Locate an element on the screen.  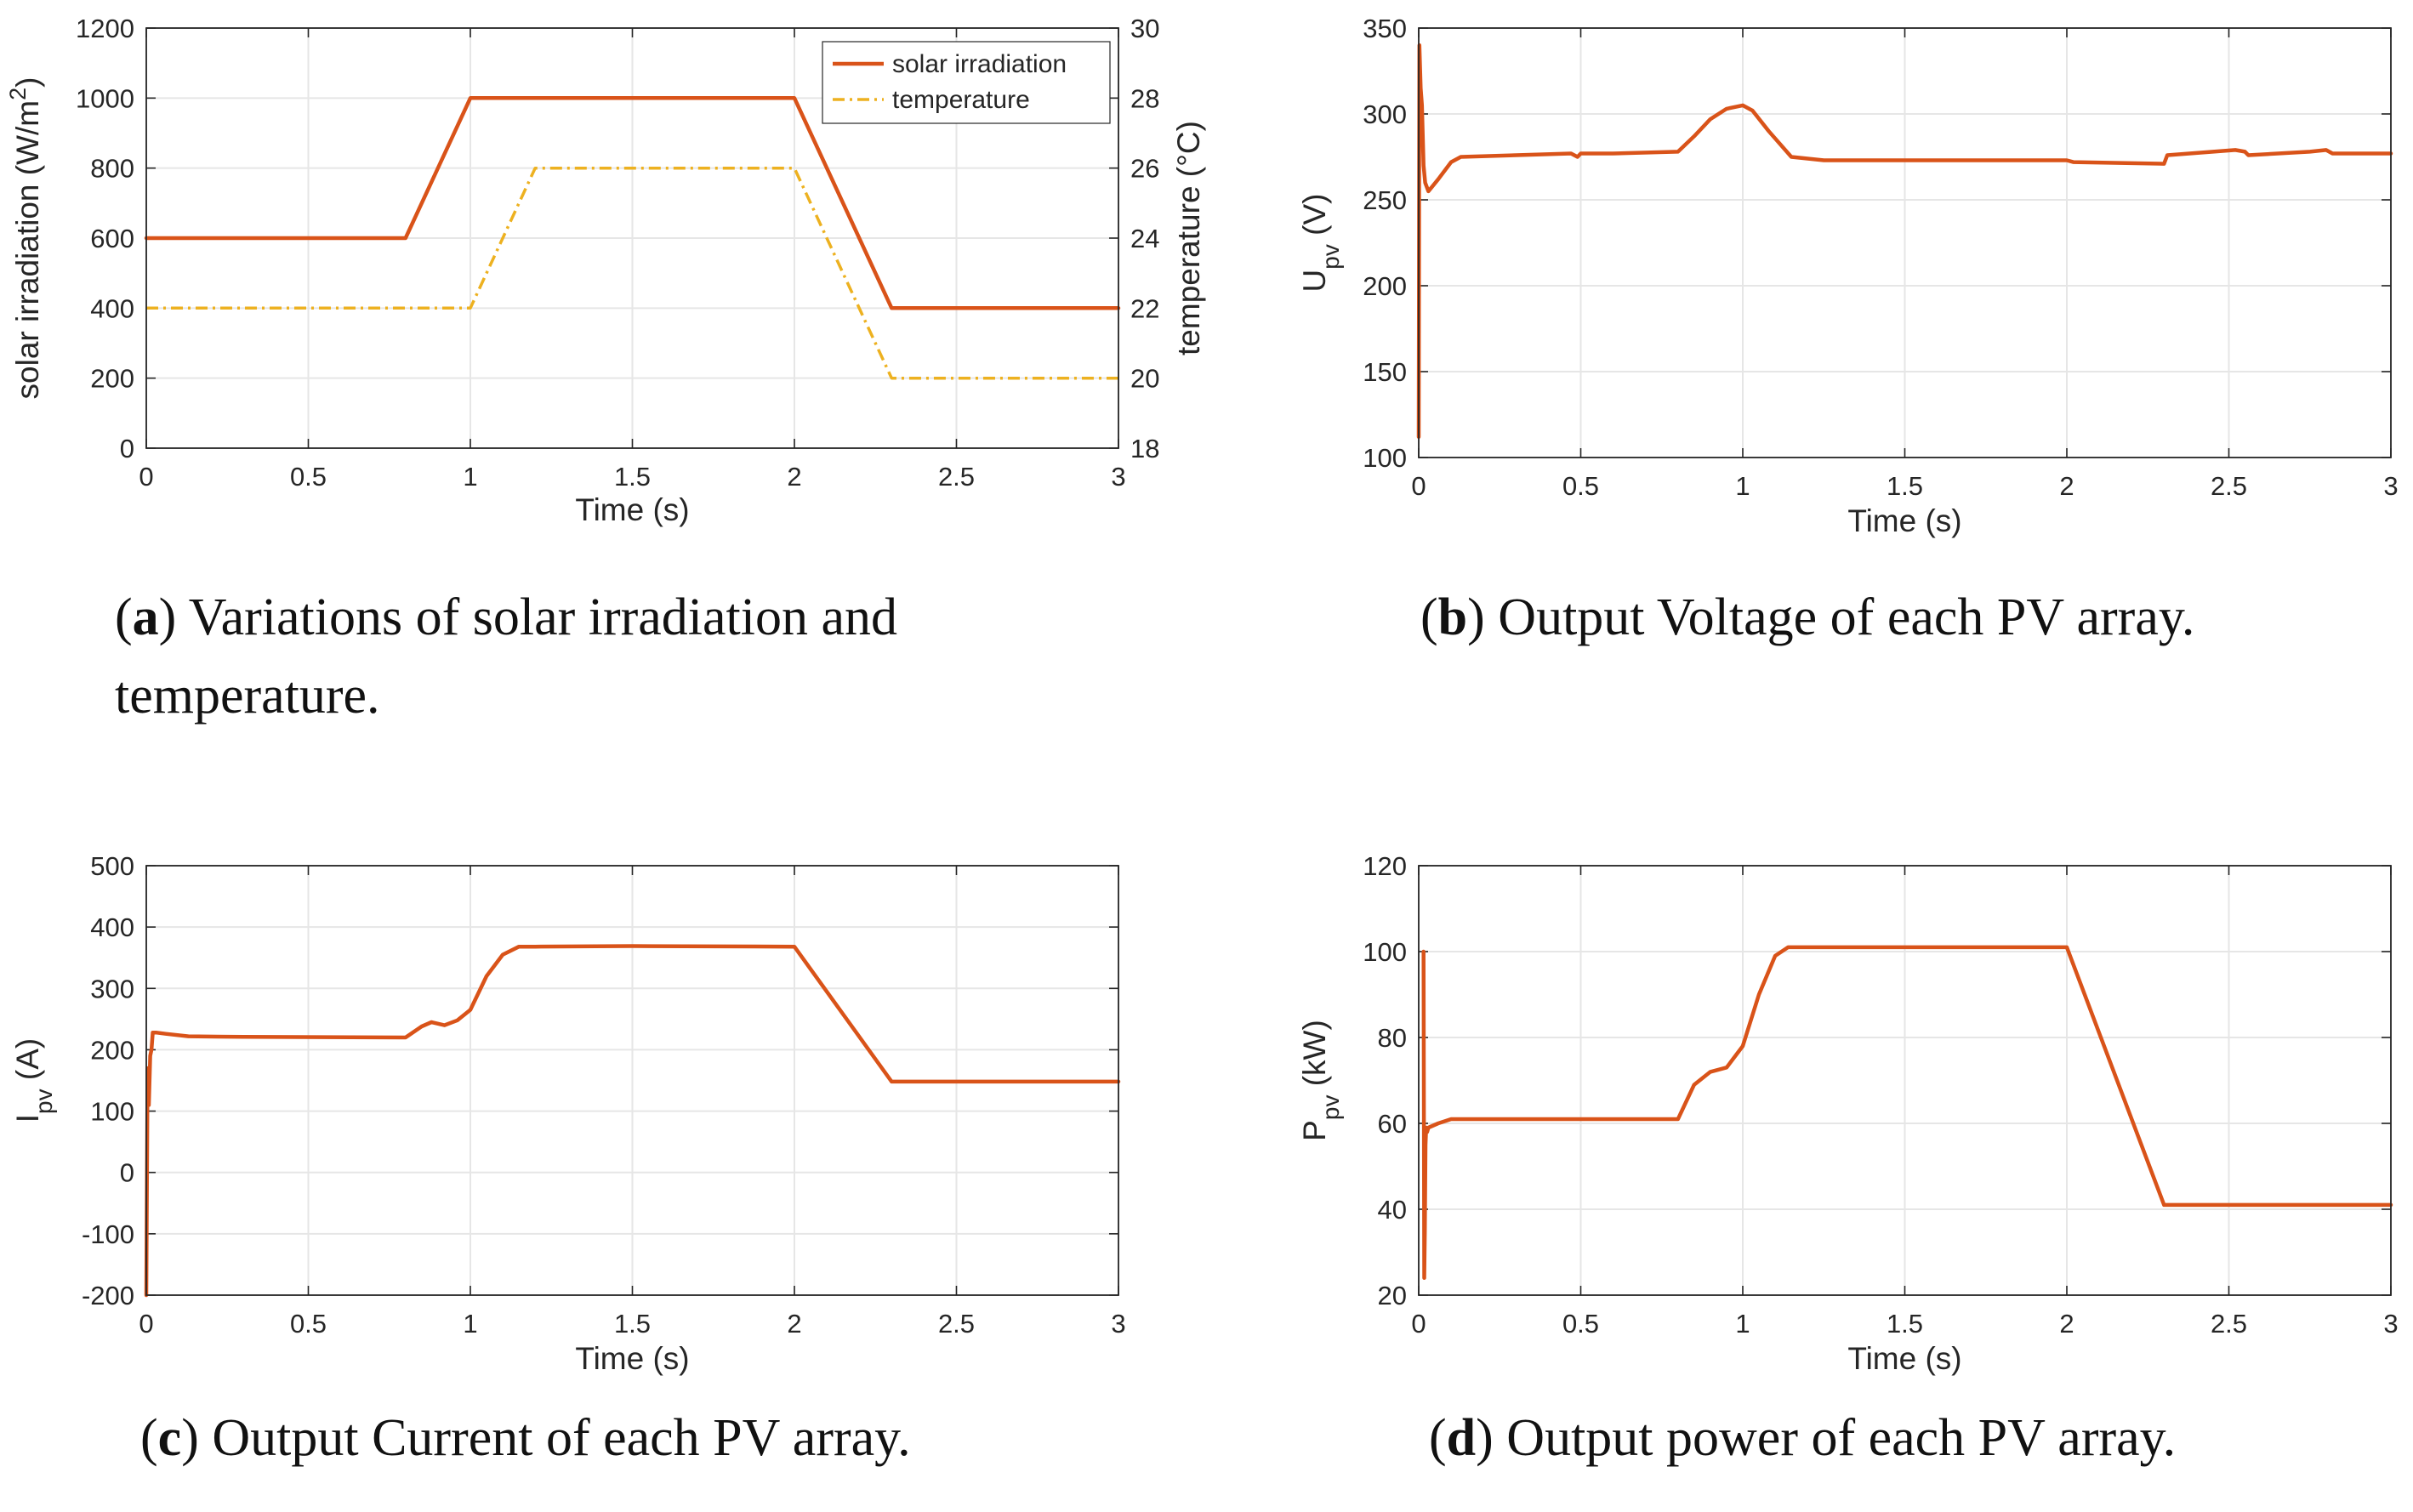
y-tick-label: 1200 is located at coordinates (105, 28).